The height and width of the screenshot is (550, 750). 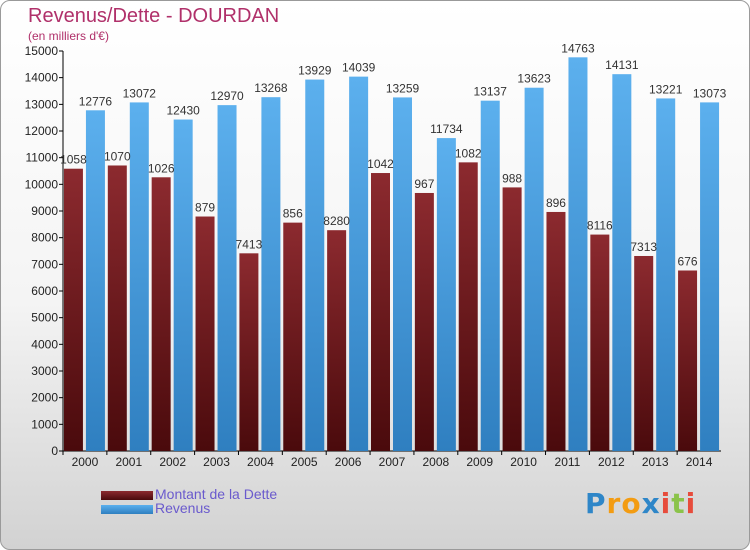 What do you see at coordinates (699, 462) in the screenshot?
I see `x-tick-label: 2014` at bounding box center [699, 462].